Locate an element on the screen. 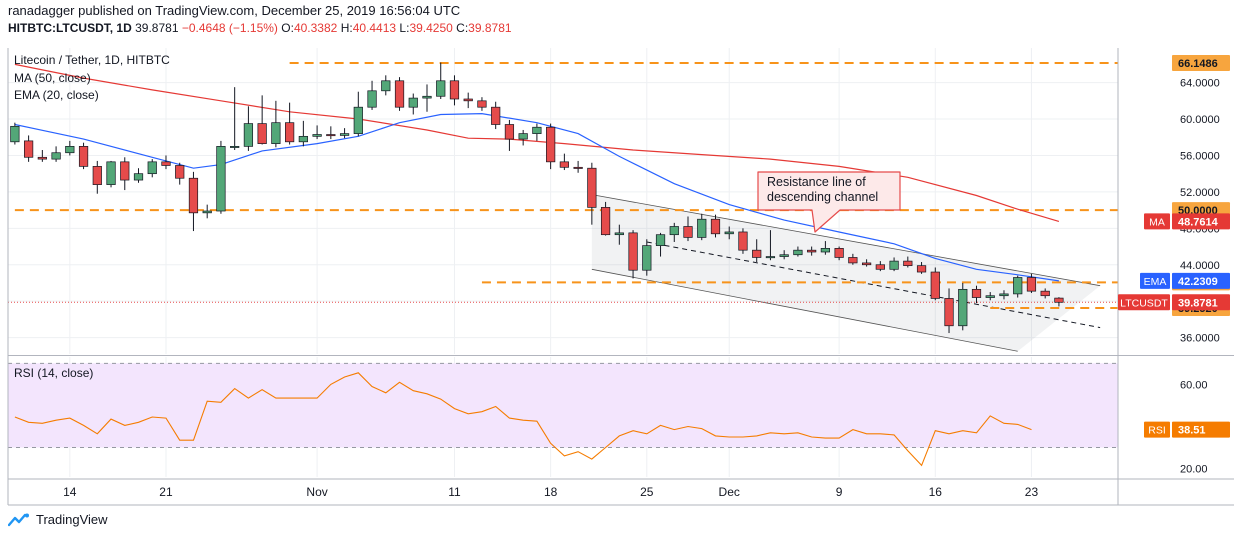 This screenshot has width=1234, height=540. rsi-name-tag: RSI is located at coordinates (1157, 431).